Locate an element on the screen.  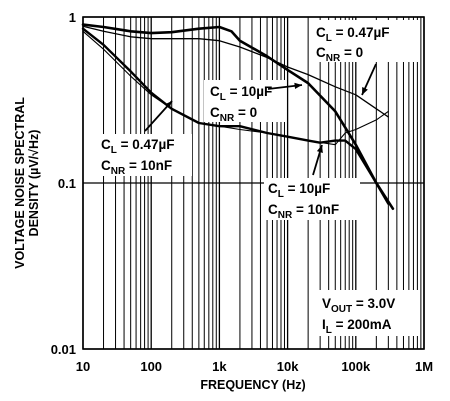
x-tick-label: 100k is located at coordinates (356, 366).